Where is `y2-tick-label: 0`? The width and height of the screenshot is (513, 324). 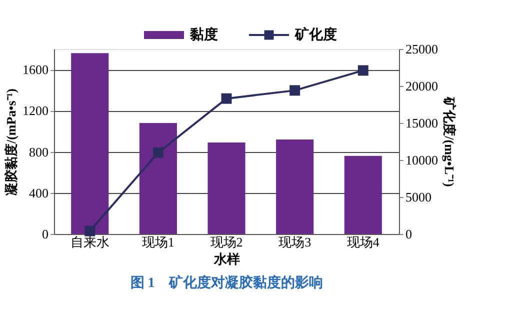 y2-tick-label: 0 is located at coordinates (409, 234).